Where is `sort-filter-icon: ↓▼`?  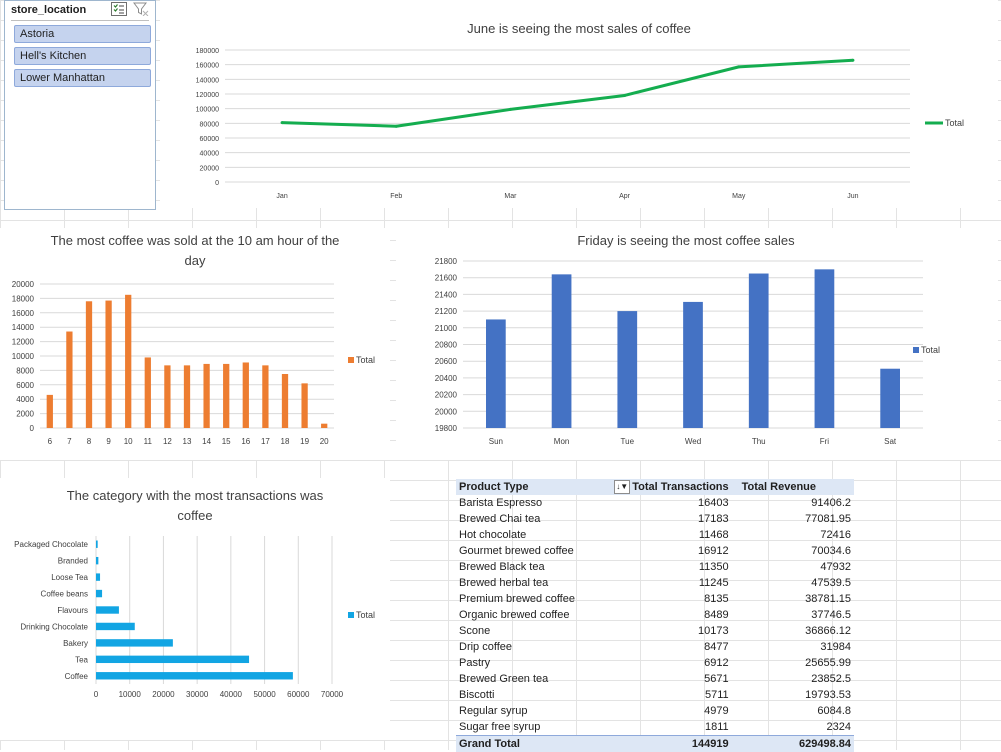 sort-filter-icon: ↓▼ is located at coordinates (622, 487).